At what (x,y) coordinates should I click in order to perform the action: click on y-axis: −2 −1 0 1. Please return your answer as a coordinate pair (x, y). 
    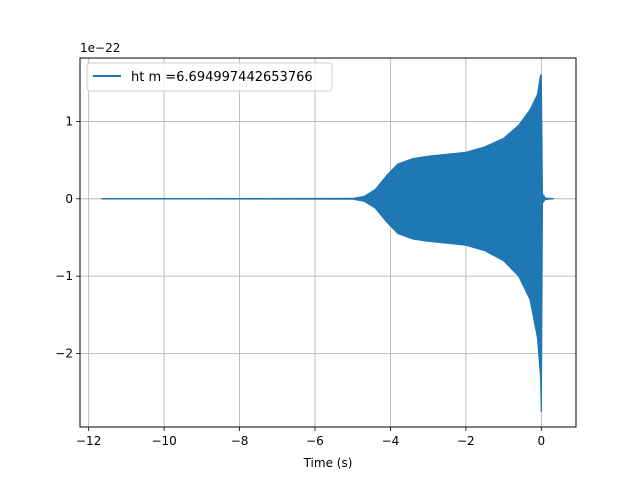
    Looking at the image, I should click on (67, 237).